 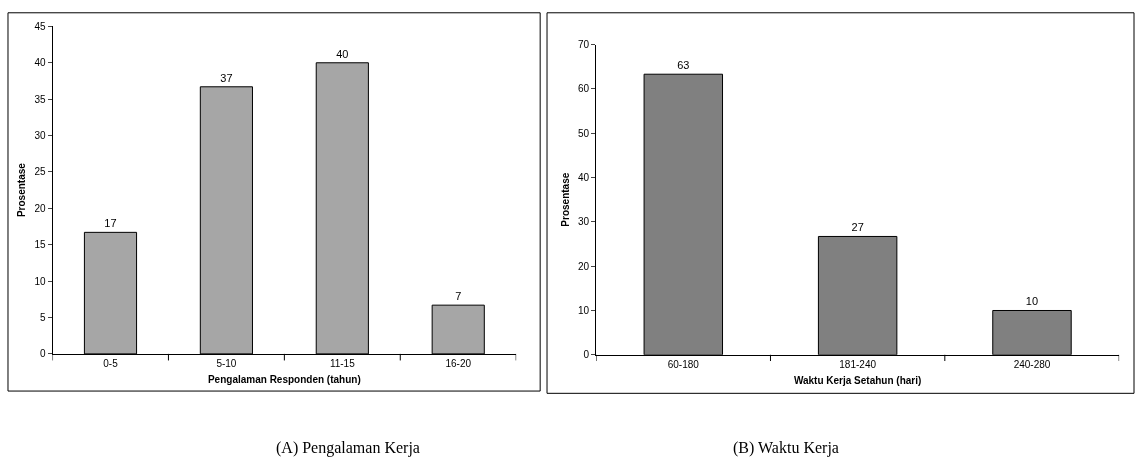 What do you see at coordinates (226, 77) in the screenshot?
I see `data-label: 37` at bounding box center [226, 77].